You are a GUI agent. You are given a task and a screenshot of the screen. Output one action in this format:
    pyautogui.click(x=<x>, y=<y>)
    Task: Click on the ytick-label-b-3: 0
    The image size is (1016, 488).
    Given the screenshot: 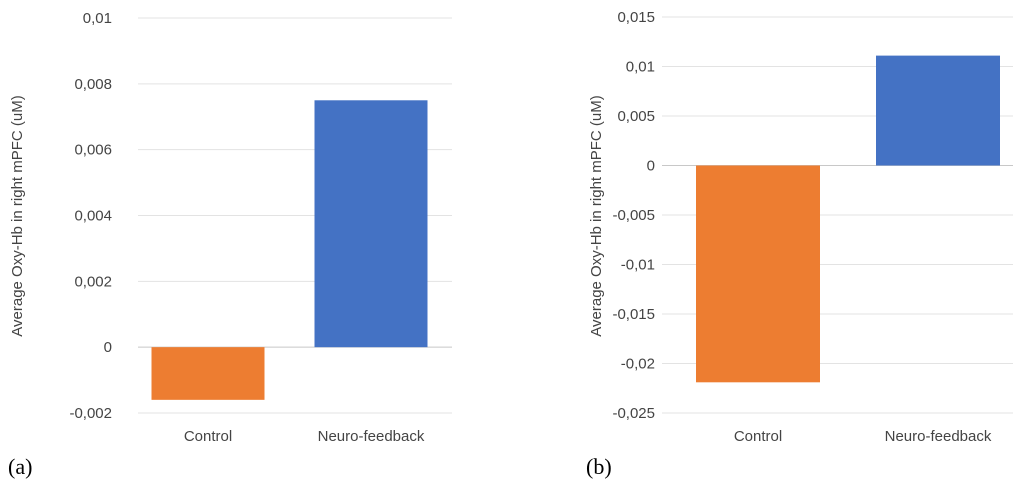 What is the action you would take?
    pyautogui.click(x=651, y=166)
    